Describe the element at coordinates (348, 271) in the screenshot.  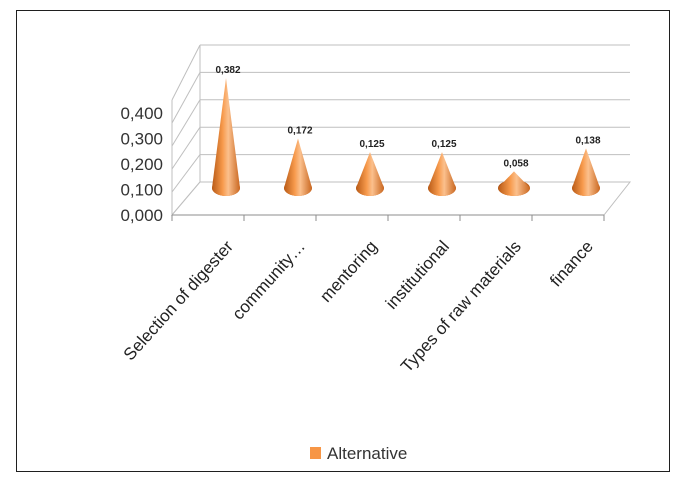
I see `category-label: mentoring` at that location.